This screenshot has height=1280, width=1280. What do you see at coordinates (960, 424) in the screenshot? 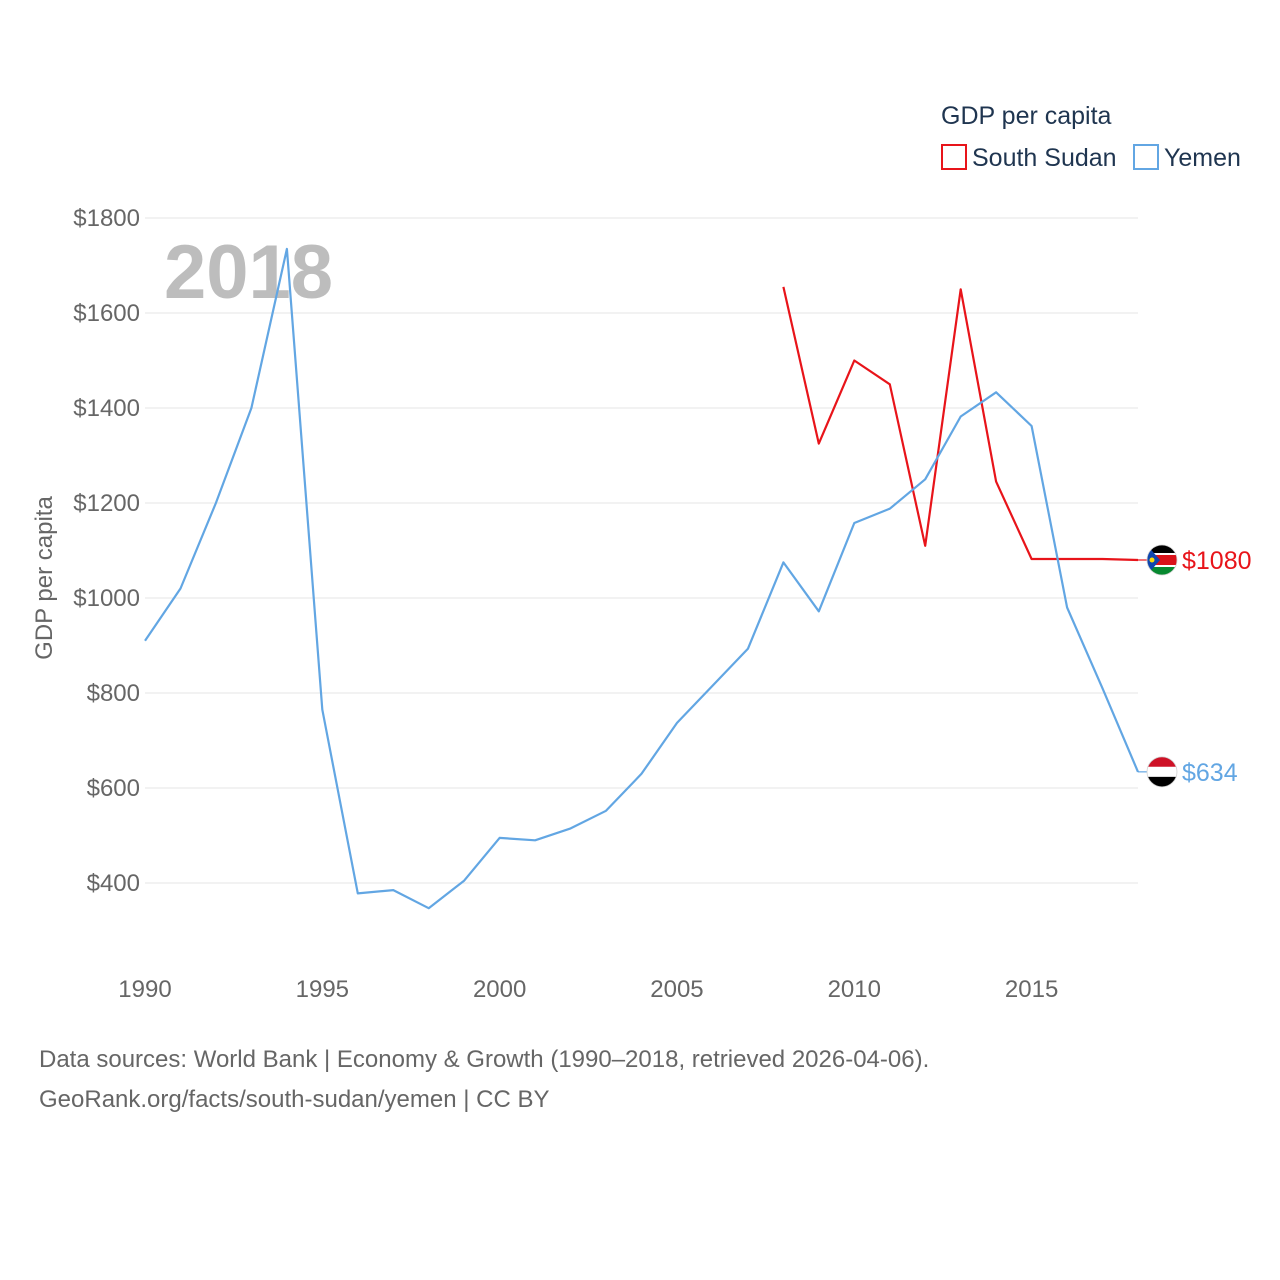
I see `series-line-south-sudan` at bounding box center [960, 424].